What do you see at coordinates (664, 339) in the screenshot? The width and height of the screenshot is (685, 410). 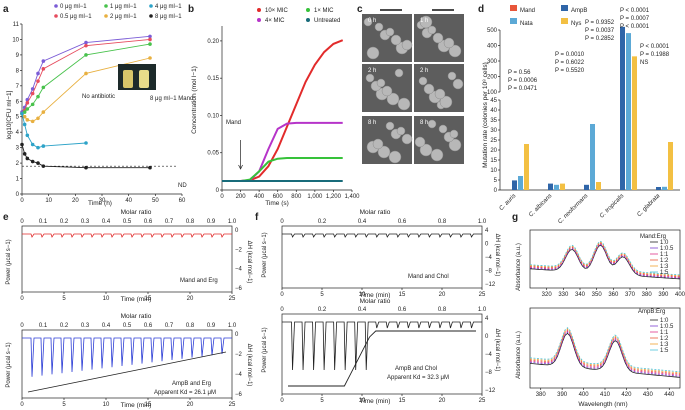 I see `g-lower-legend-3: 1:2` at bounding box center [664, 339].